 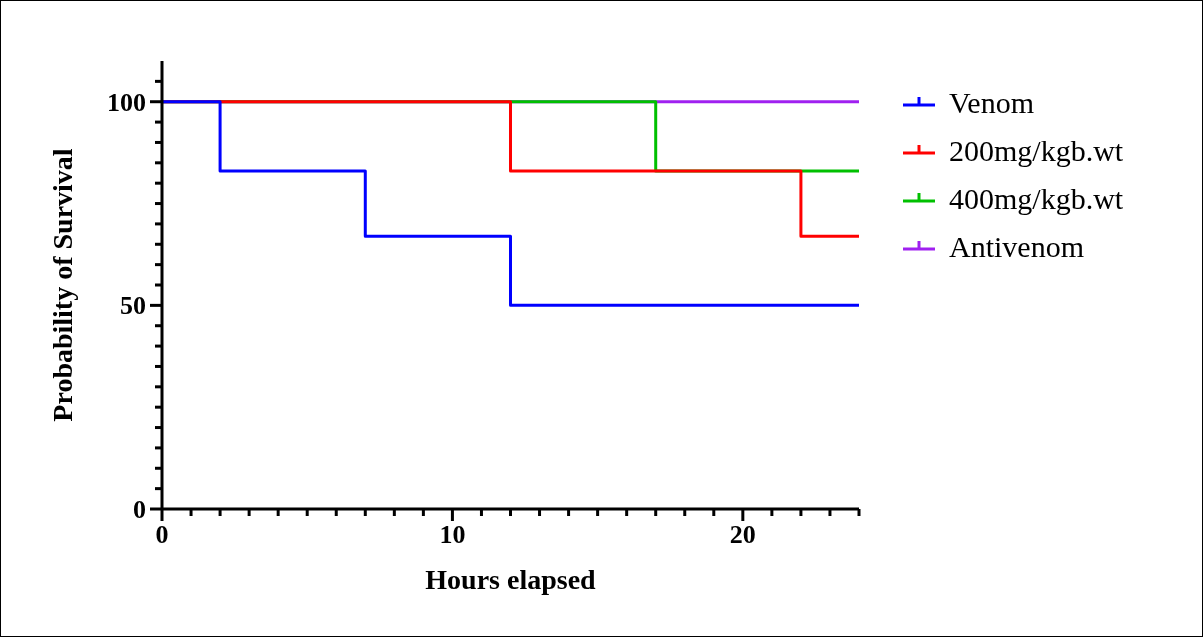 What do you see at coordinates (133, 306) in the screenshot?
I see `y-tick-label: 50` at bounding box center [133, 306].